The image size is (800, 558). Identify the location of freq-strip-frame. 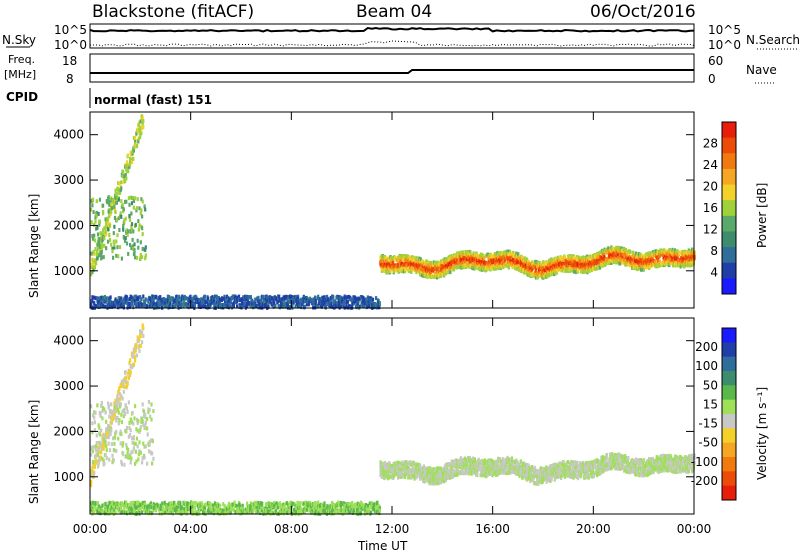
(392, 68).